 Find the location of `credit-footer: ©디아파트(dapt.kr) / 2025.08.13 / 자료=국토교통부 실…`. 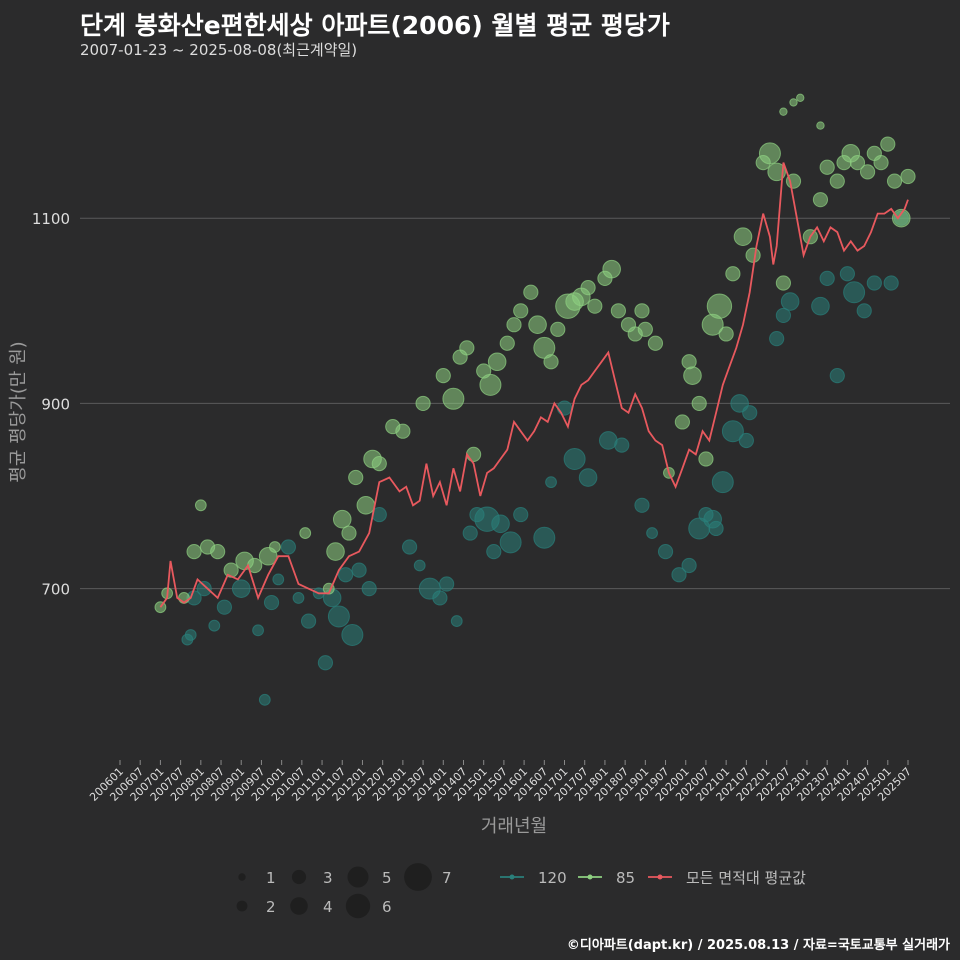

credit-footer: ©디아파트(dapt.kr) / 2025.08.13 / 자료=국토교통부 실… is located at coordinates (758, 945).